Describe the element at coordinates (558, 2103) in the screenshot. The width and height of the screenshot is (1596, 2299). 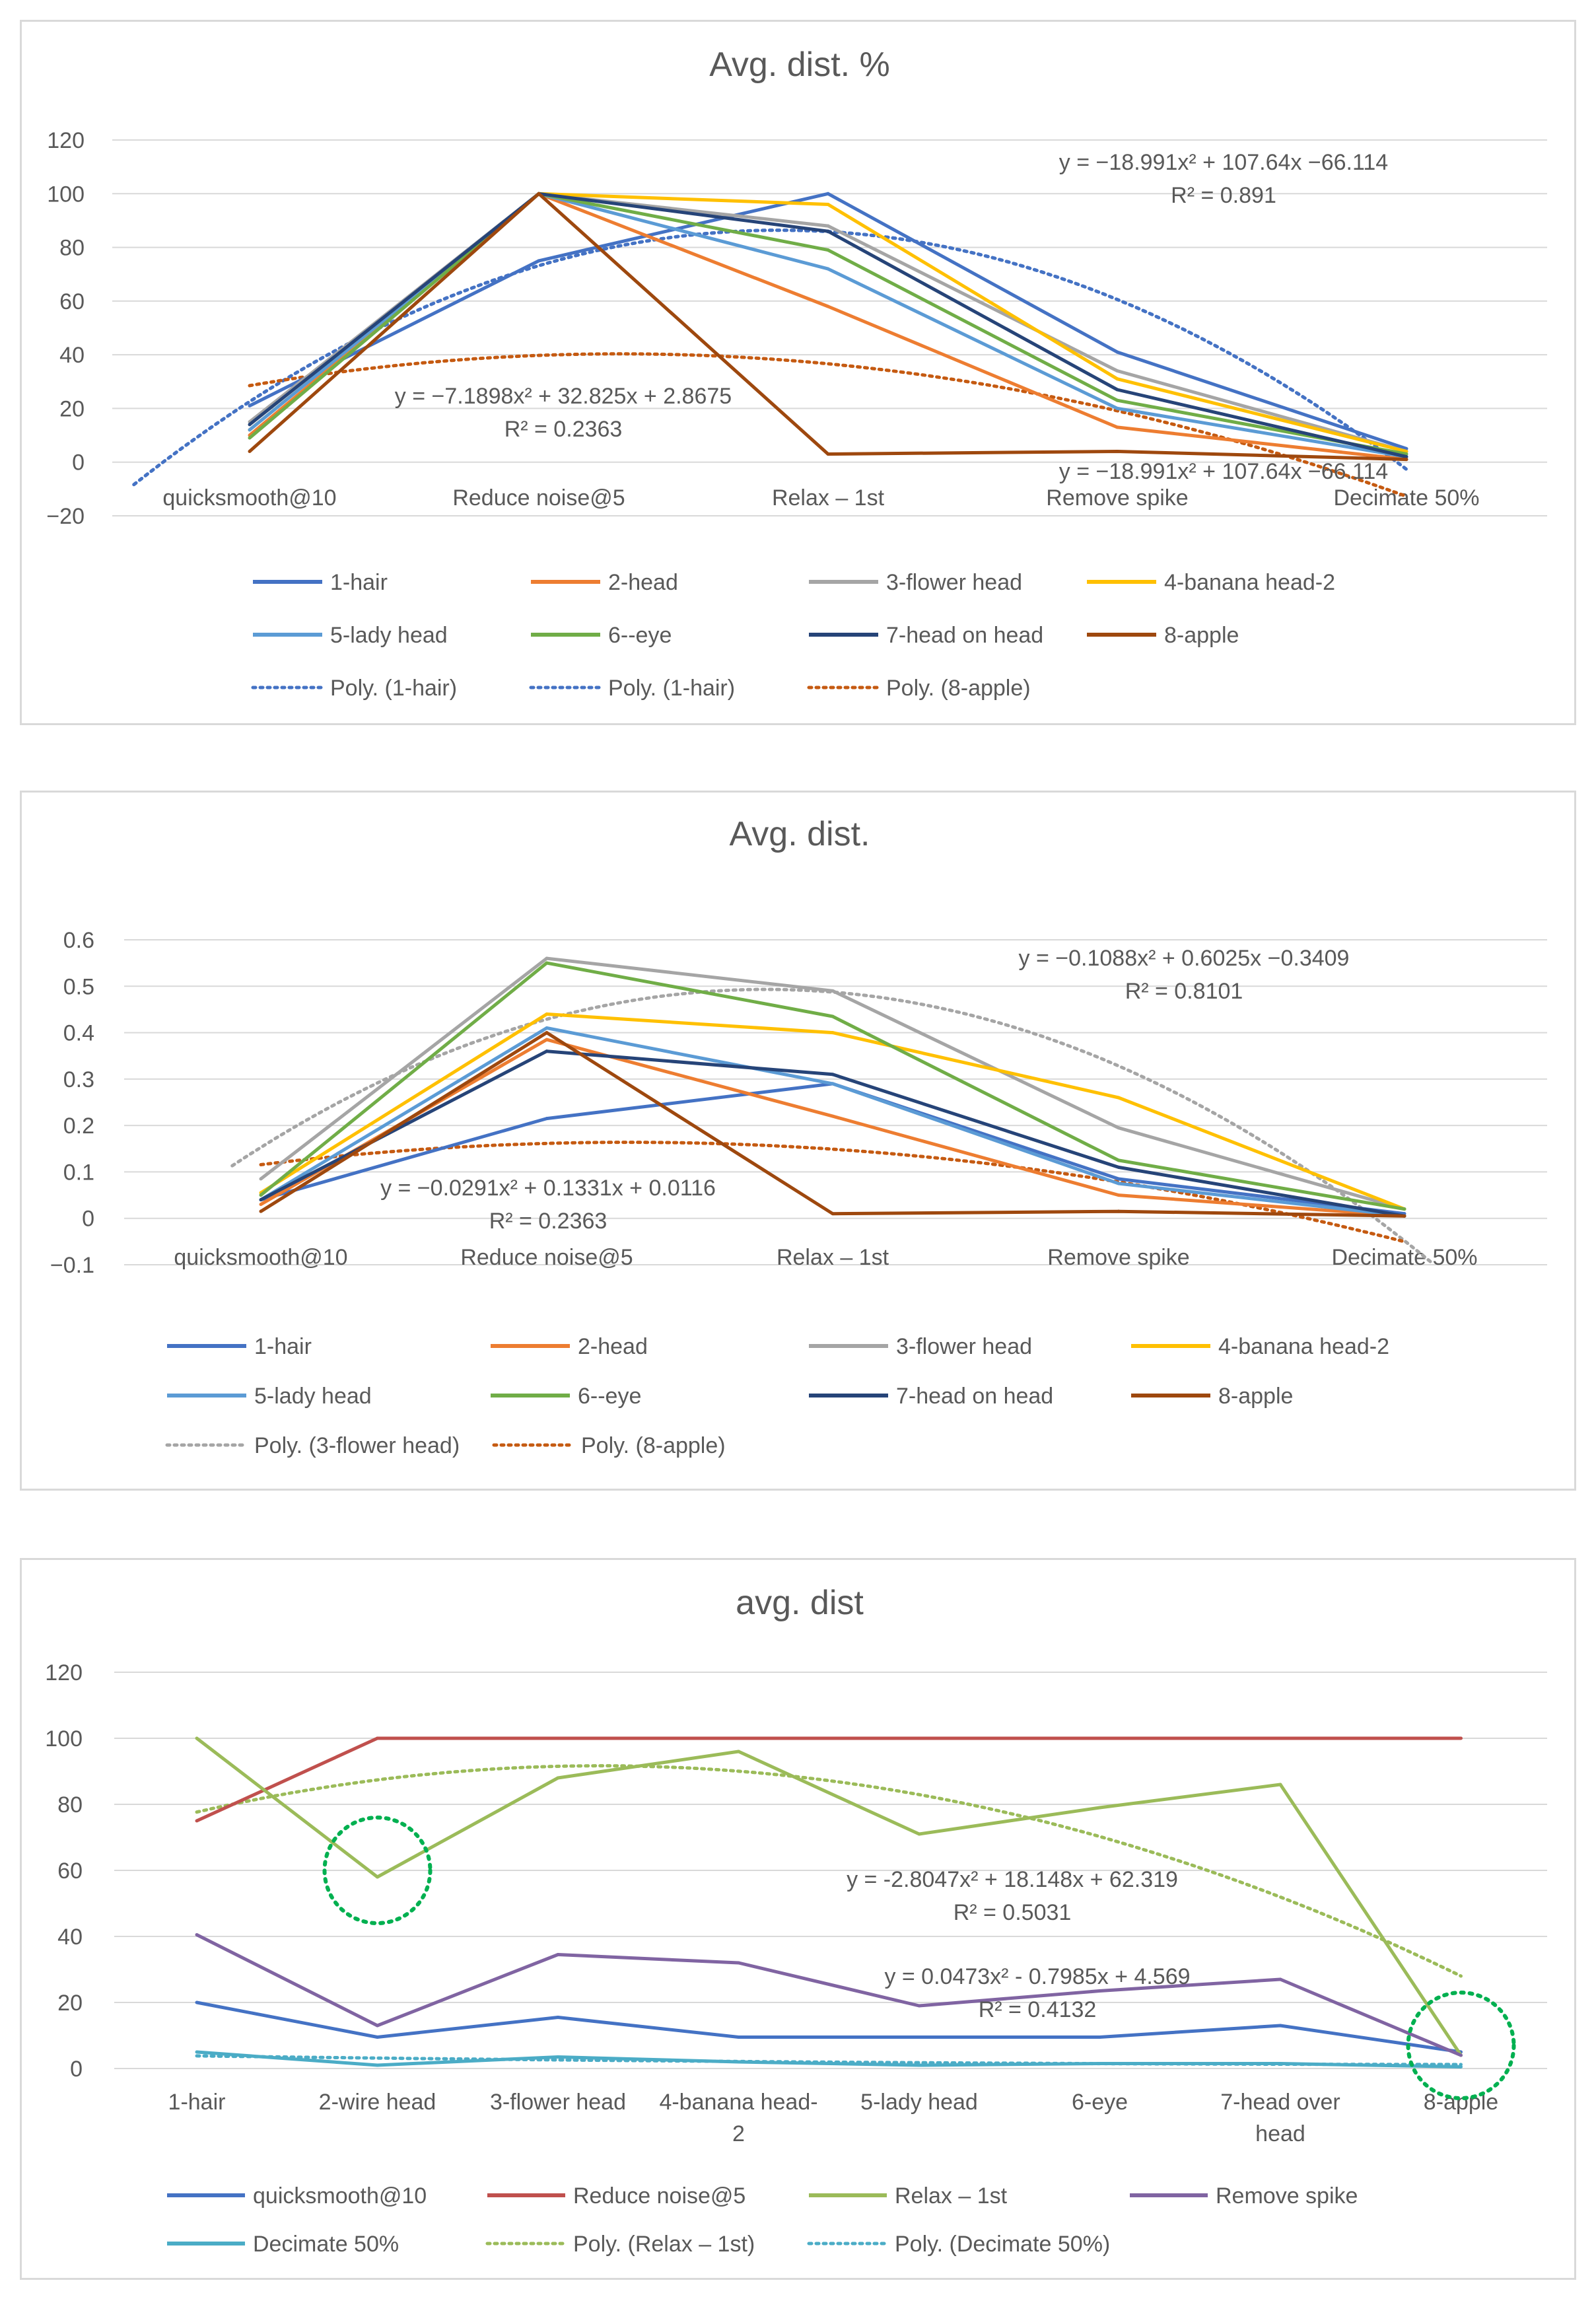
I see `x-tick-label: 3-flower head` at that location.